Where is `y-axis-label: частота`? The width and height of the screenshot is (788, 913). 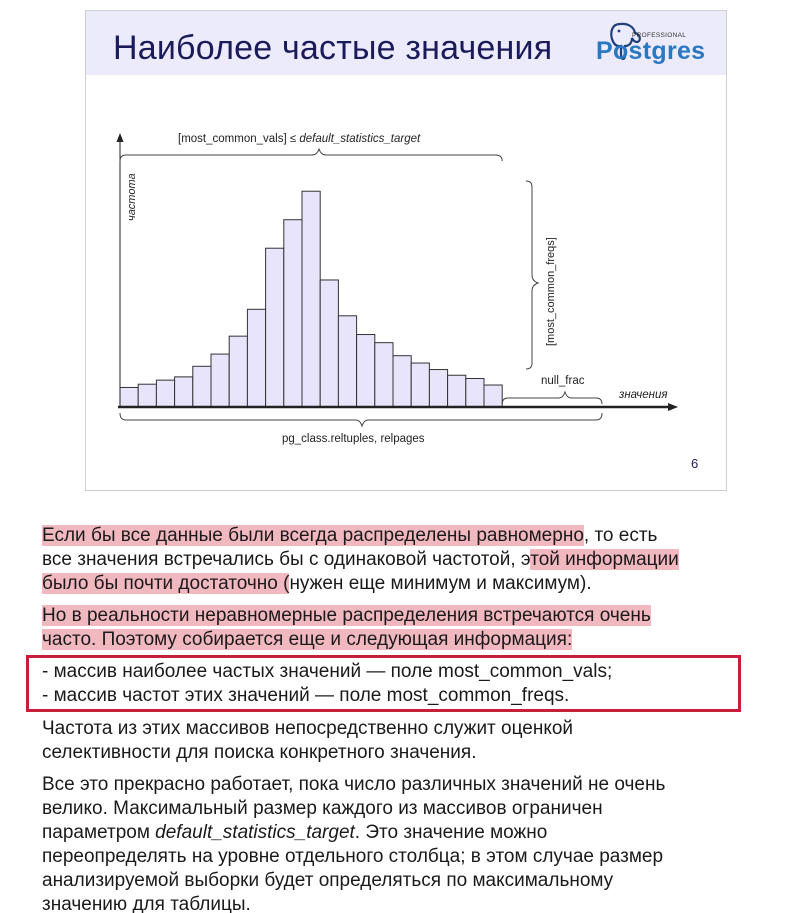
y-axis-label: частота is located at coordinates (132, 197).